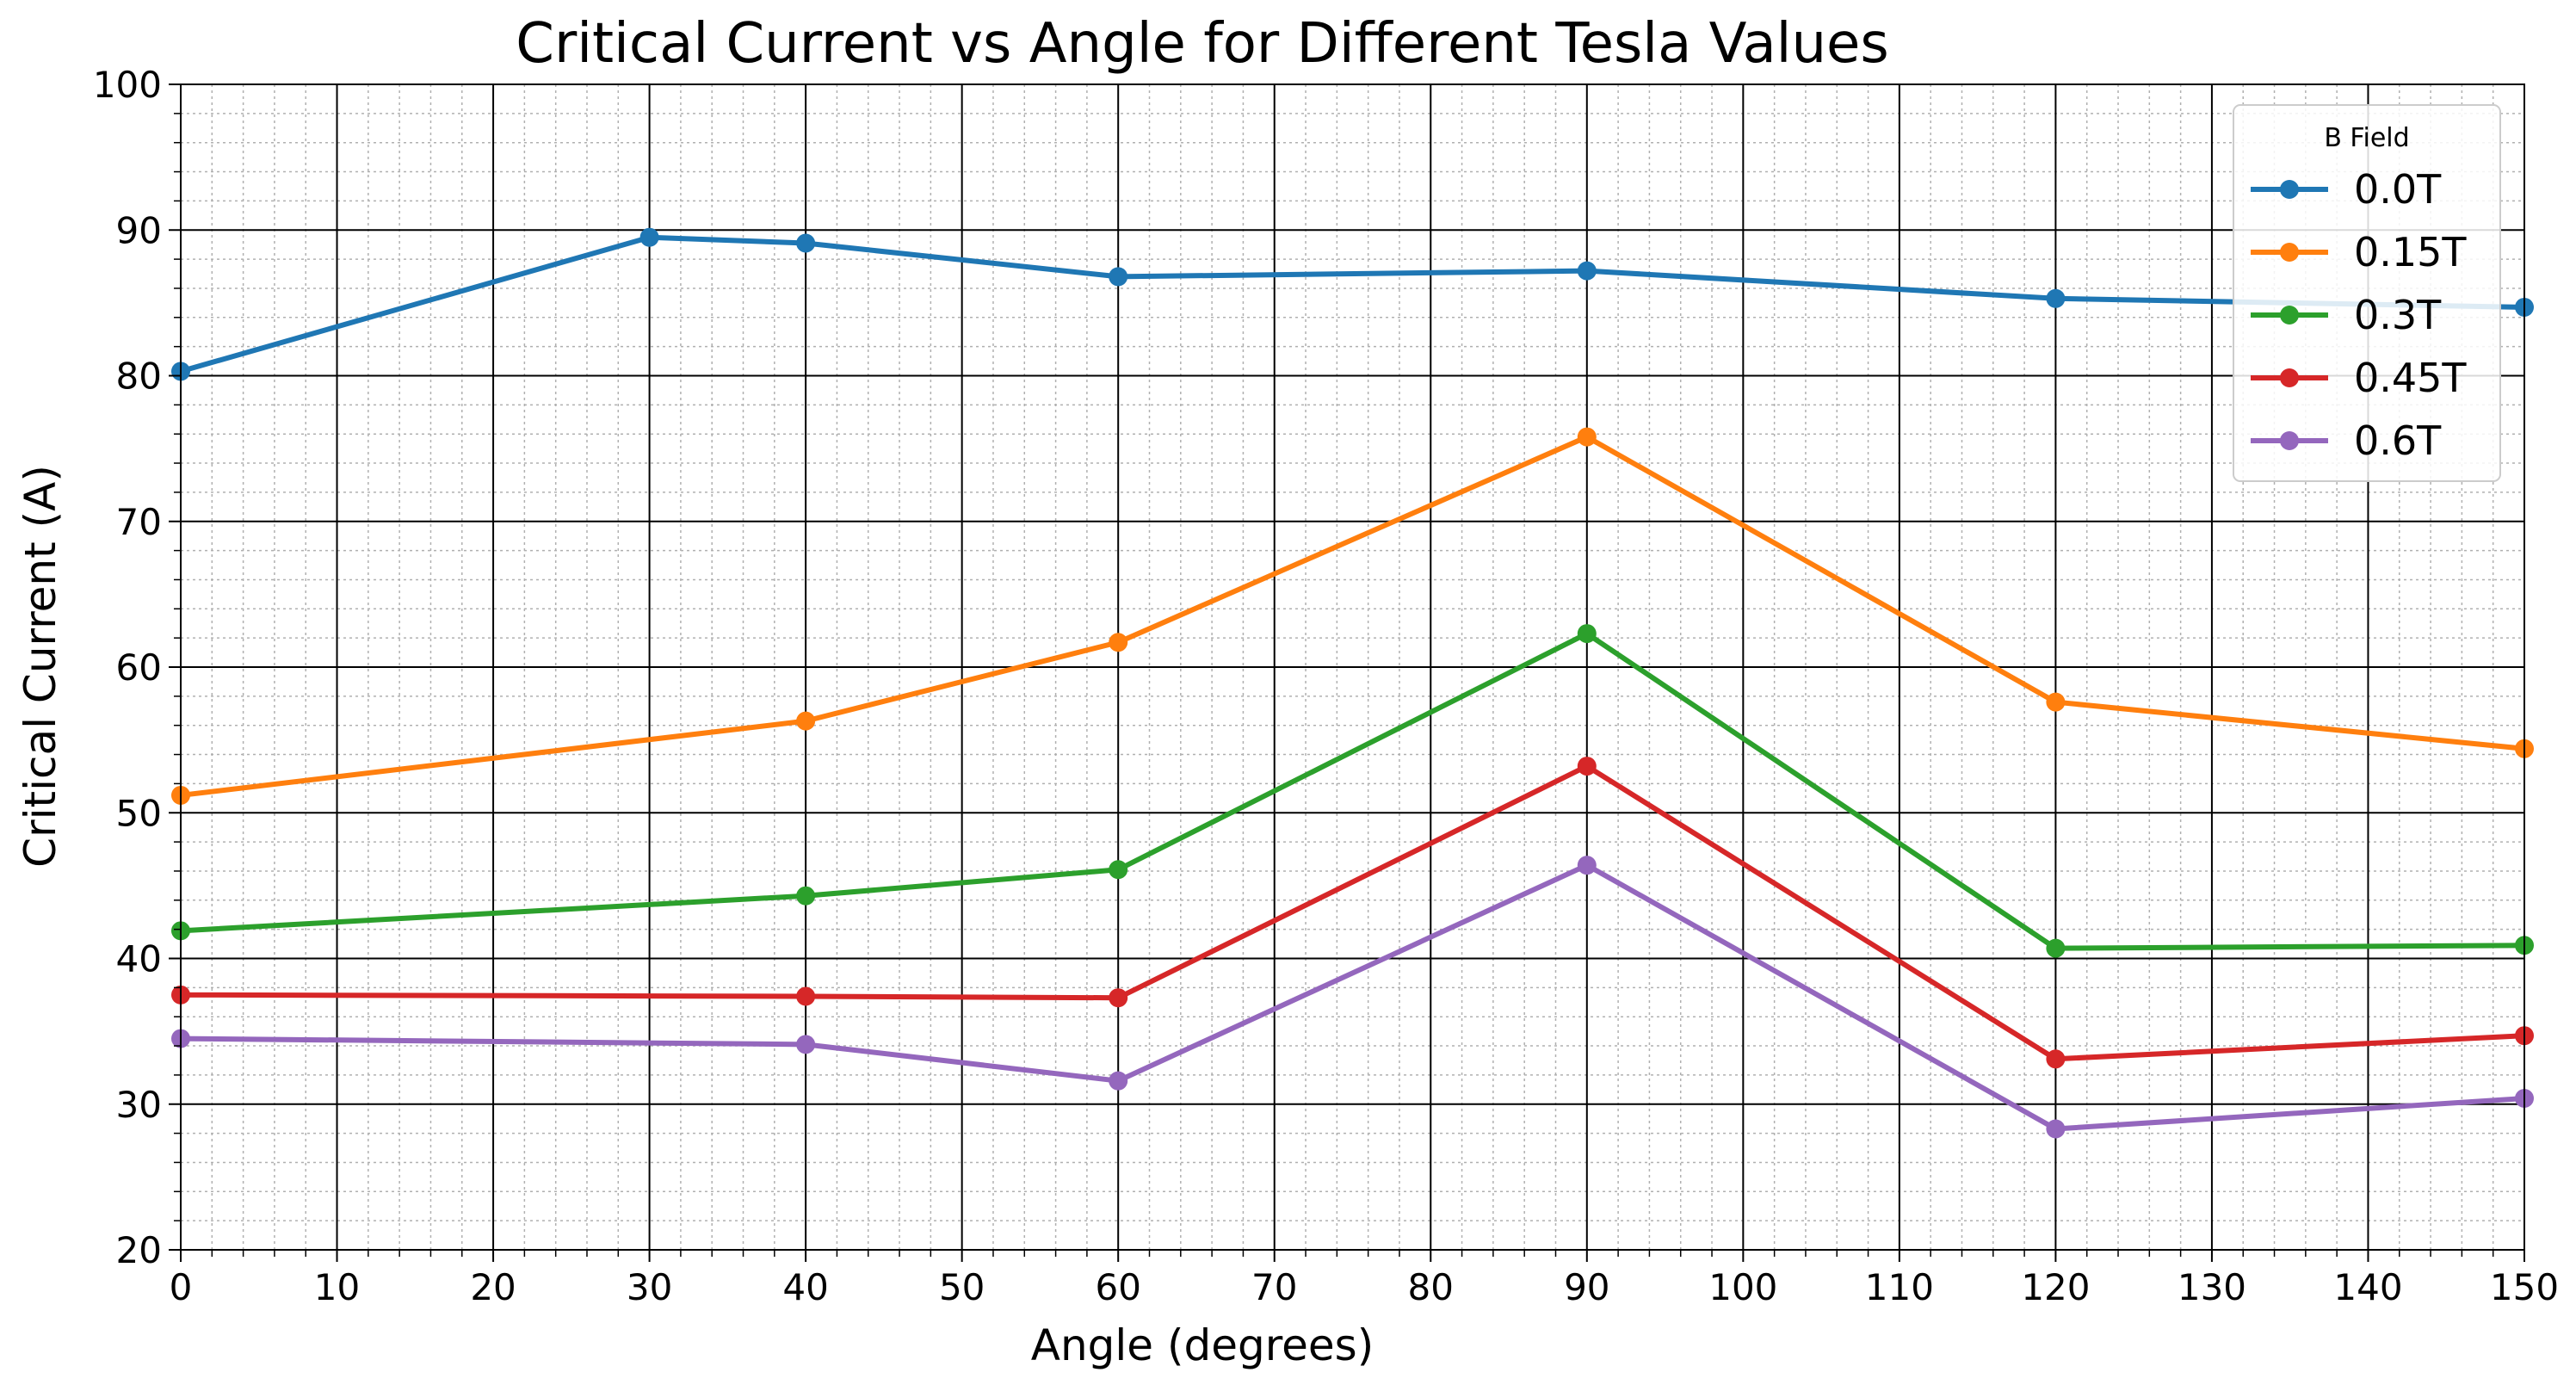  I want to click on legend-label: 0.45T, so click(2410, 378).